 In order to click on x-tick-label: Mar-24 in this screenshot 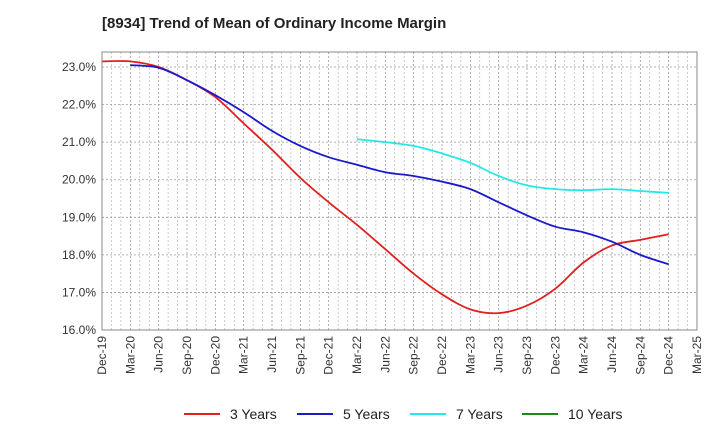, I will do `click(584, 355)`.